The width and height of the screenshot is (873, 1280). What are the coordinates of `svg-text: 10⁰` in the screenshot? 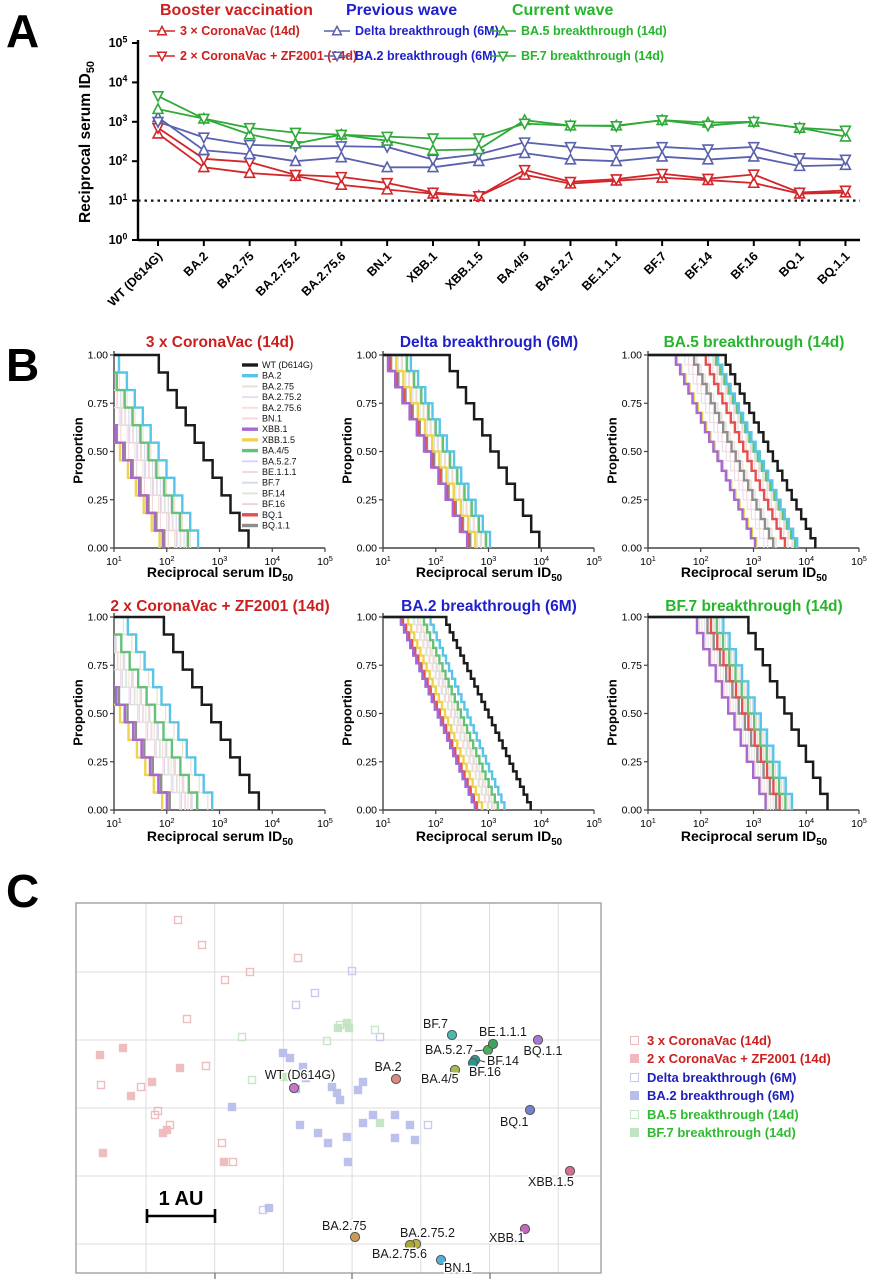 It's located at (118, 239).